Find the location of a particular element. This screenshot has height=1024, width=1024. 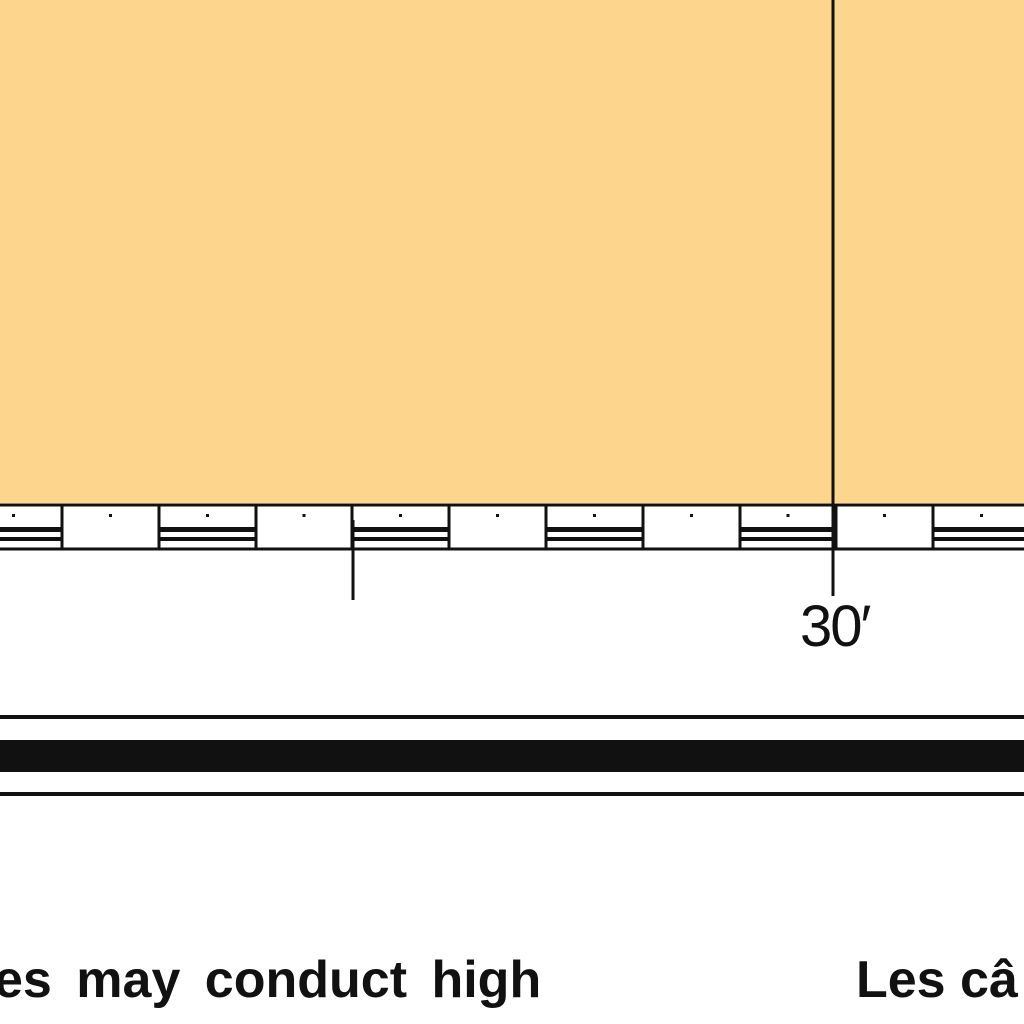

english-note-text: es may conduct high is located at coordinates (271, 980).